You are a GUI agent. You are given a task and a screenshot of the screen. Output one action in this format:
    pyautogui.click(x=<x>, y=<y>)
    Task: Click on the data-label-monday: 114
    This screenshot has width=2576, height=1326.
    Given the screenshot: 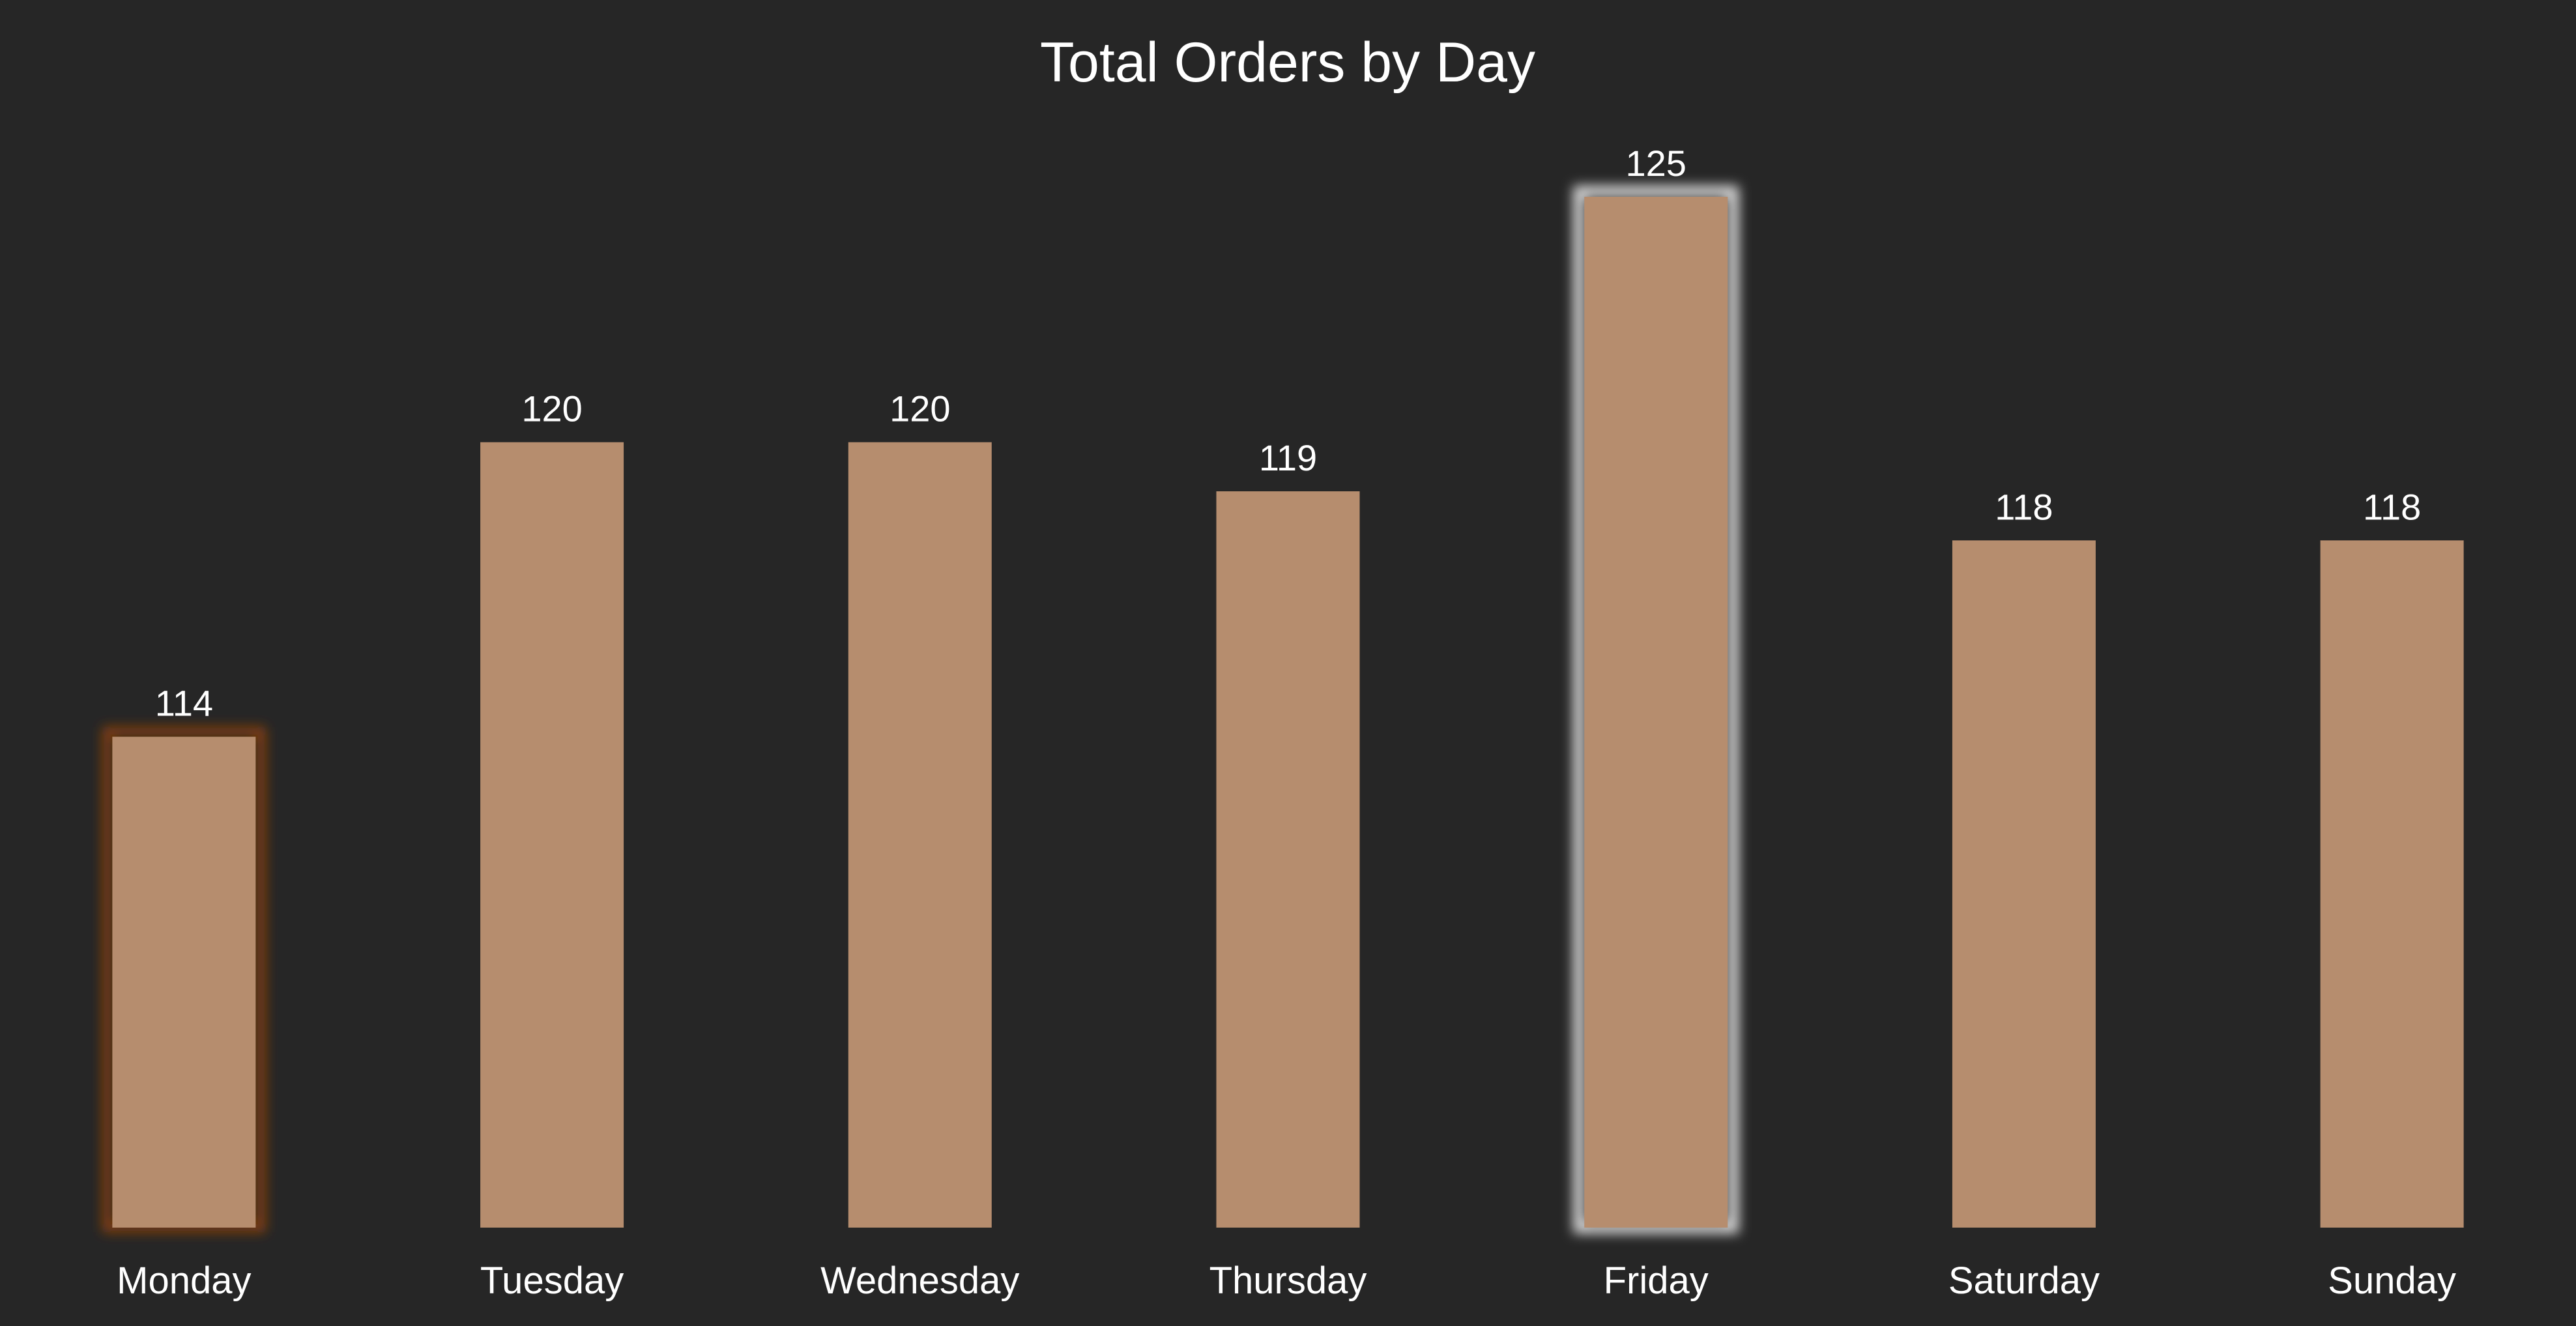 What is the action you would take?
    pyautogui.click(x=184, y=704)
    